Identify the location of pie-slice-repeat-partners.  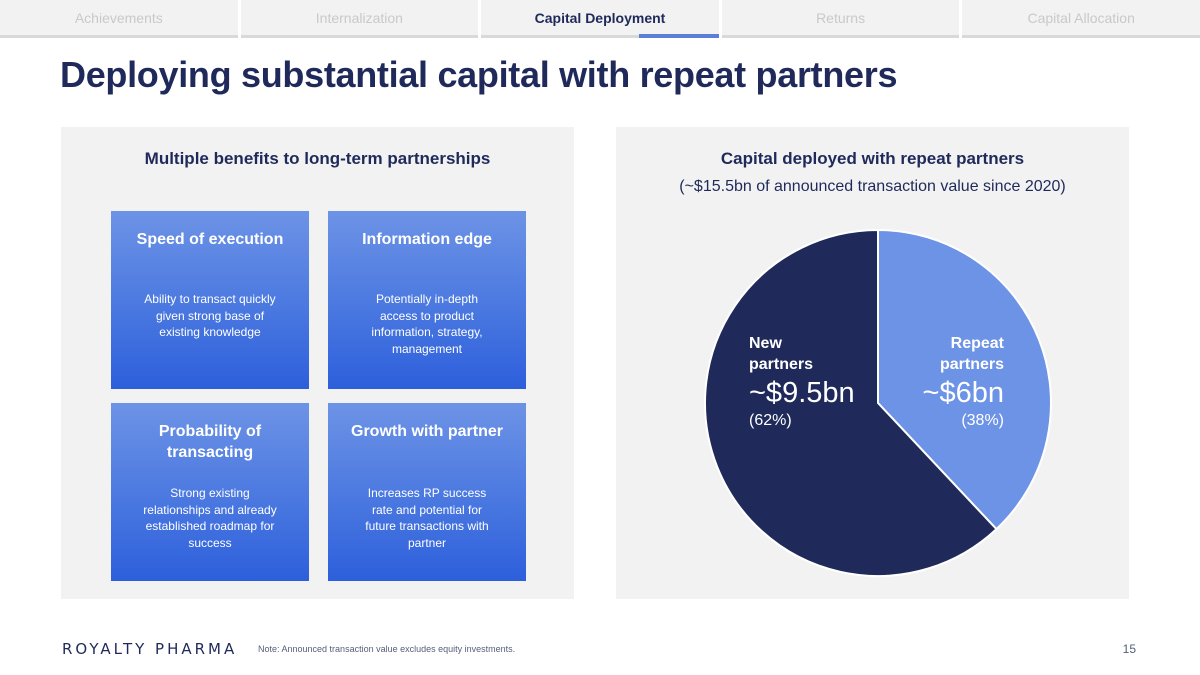
(965, 379).